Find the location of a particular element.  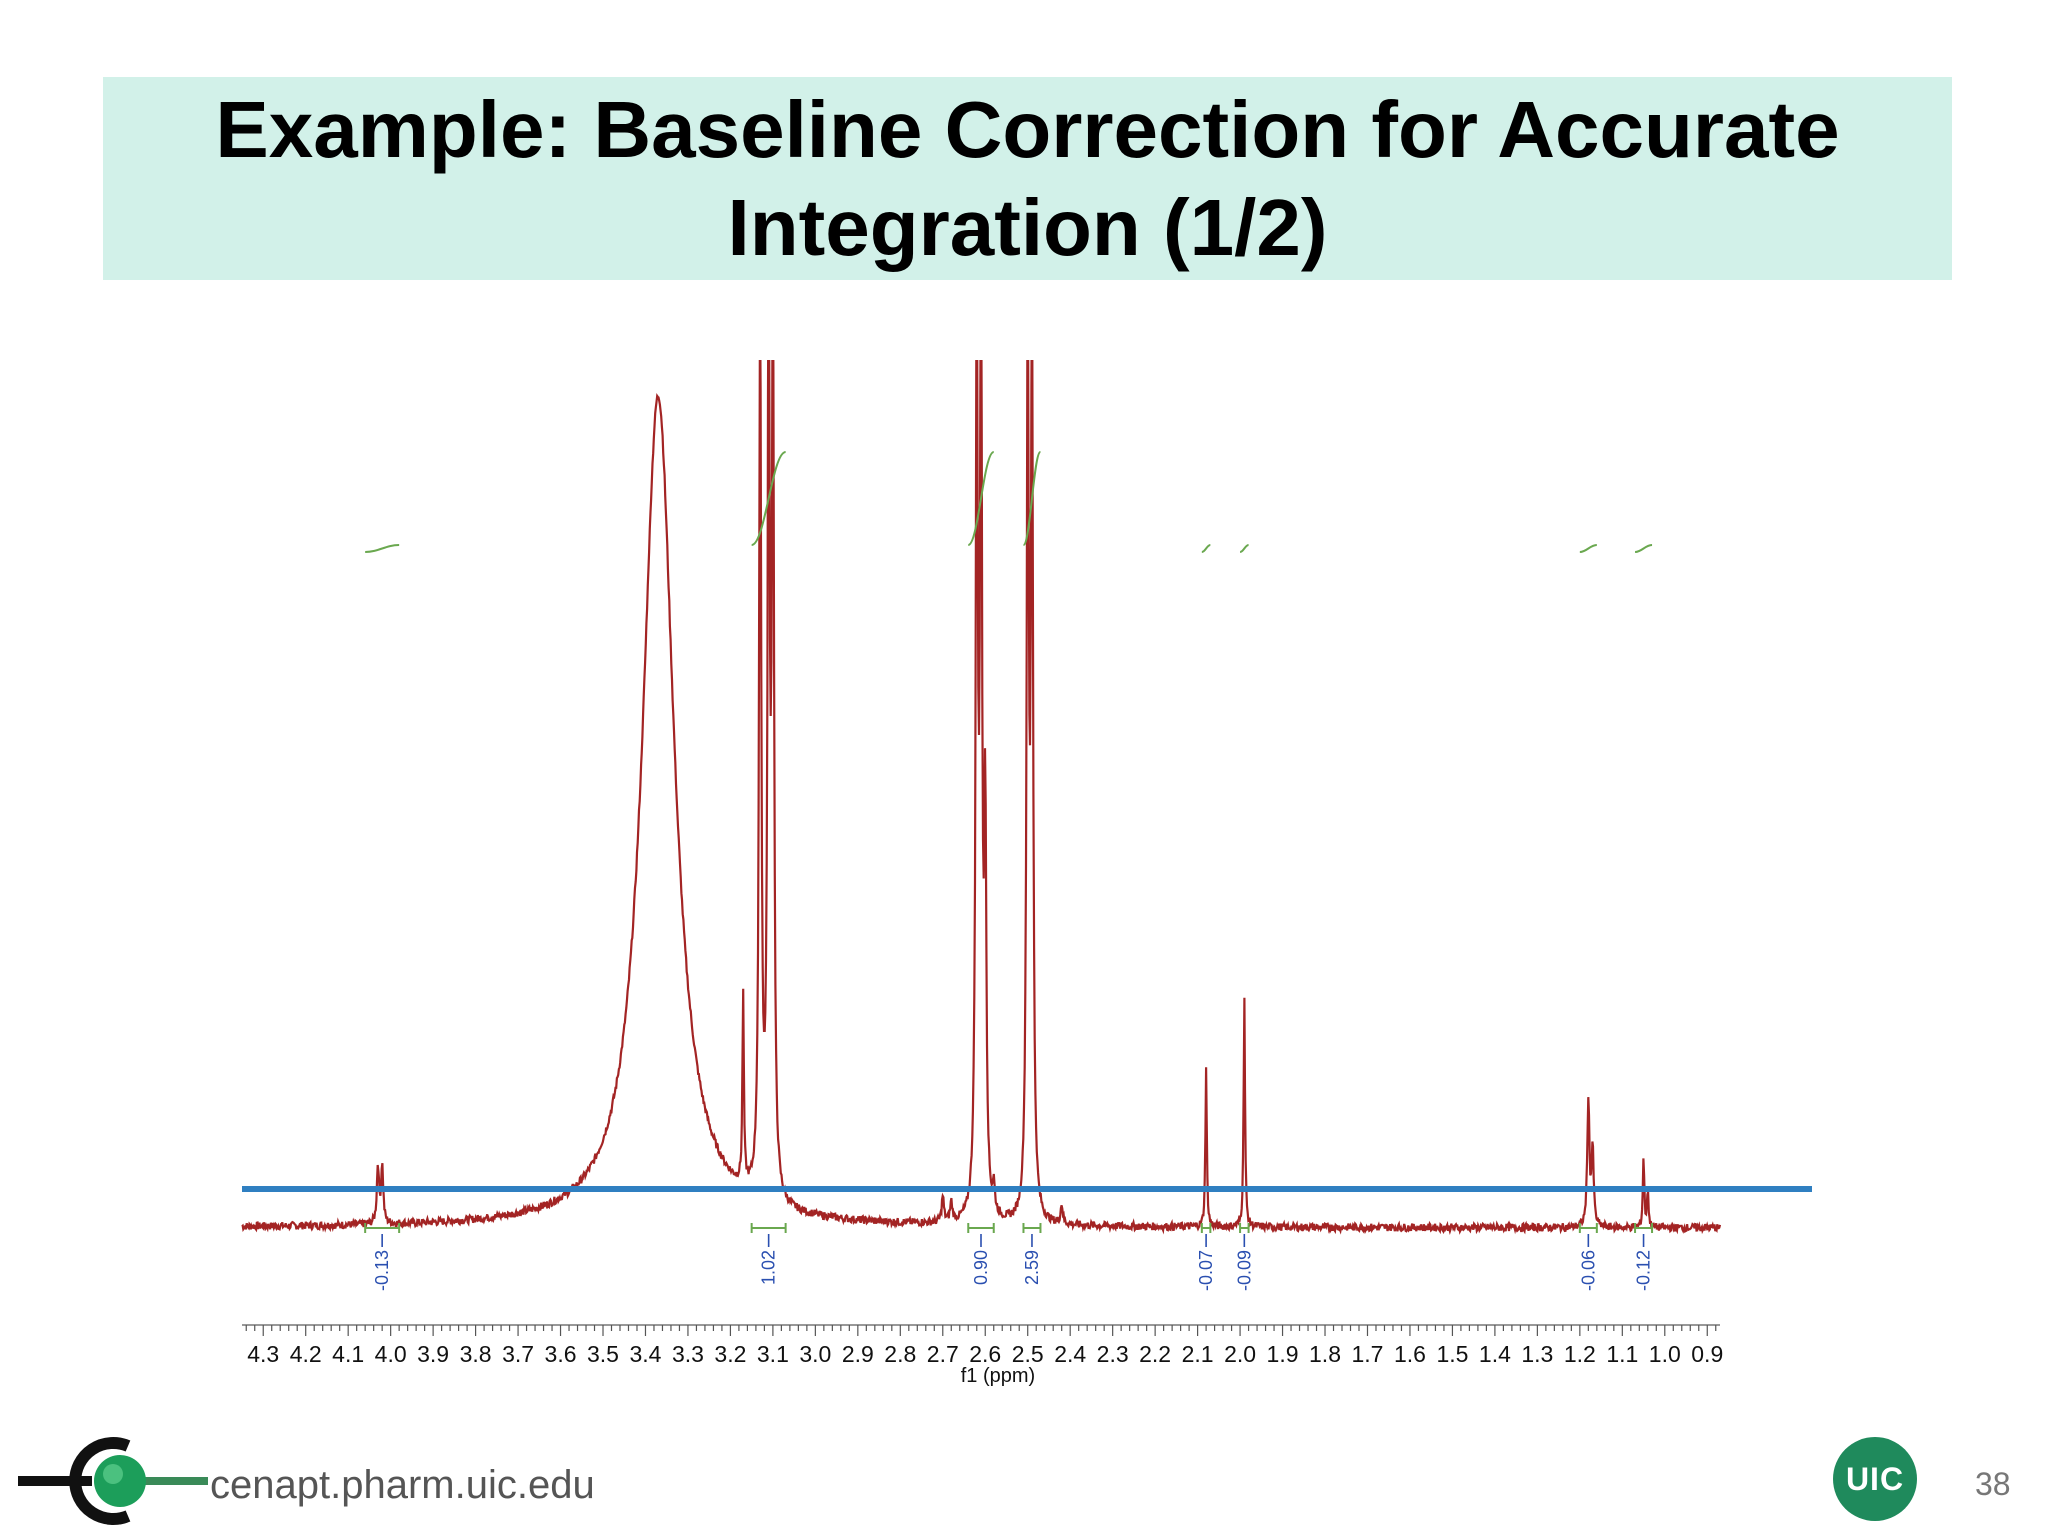

x-tick-label: 2.7 is located at coordinates (943, 1354).